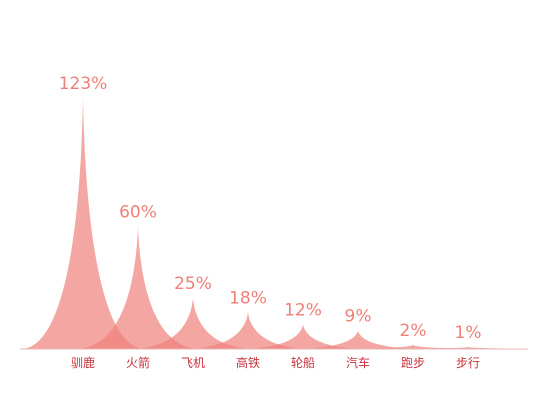  What do you see at coordinates (303, 363) in the screenshot?
I see `category-label-4: 轮船` at bounding box center [303, 363].